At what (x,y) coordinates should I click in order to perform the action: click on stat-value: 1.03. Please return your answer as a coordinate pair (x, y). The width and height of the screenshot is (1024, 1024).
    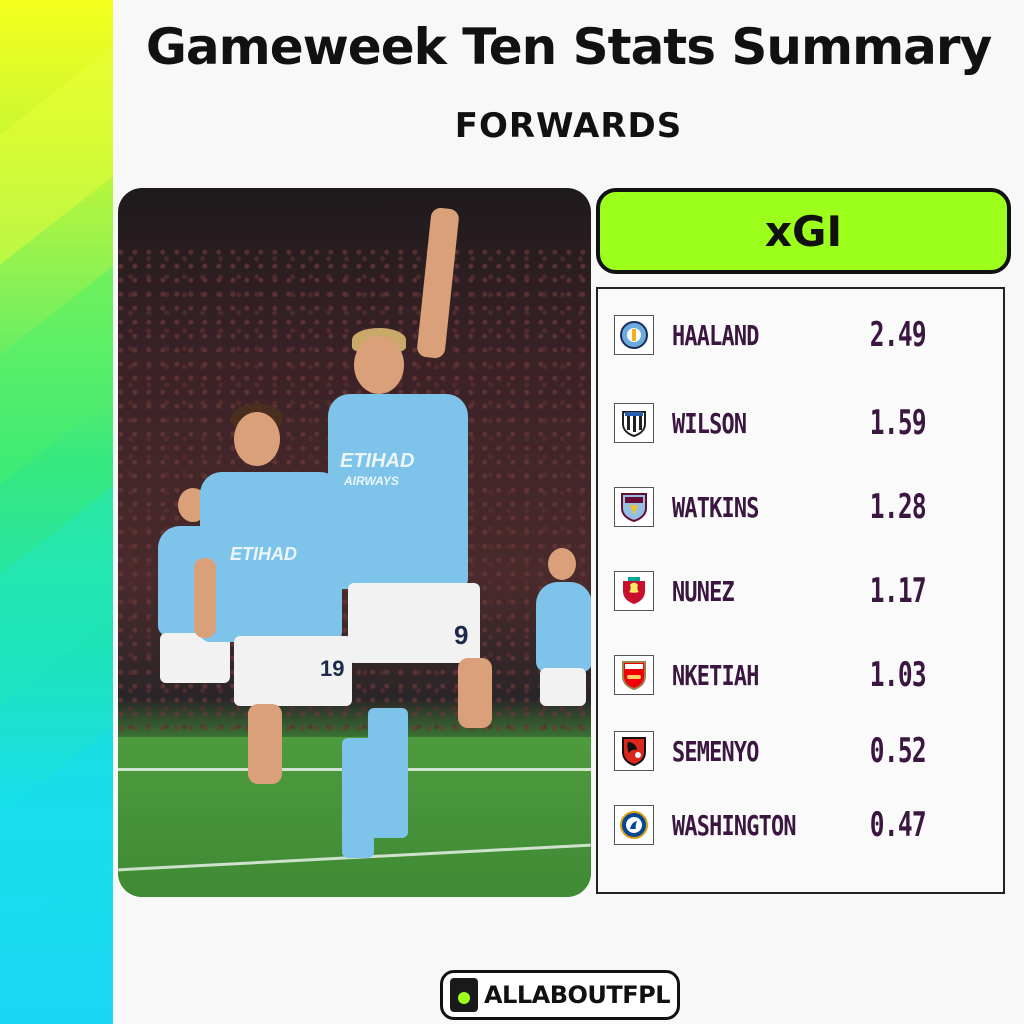
    Looking at the image, I should click on (898, 675).